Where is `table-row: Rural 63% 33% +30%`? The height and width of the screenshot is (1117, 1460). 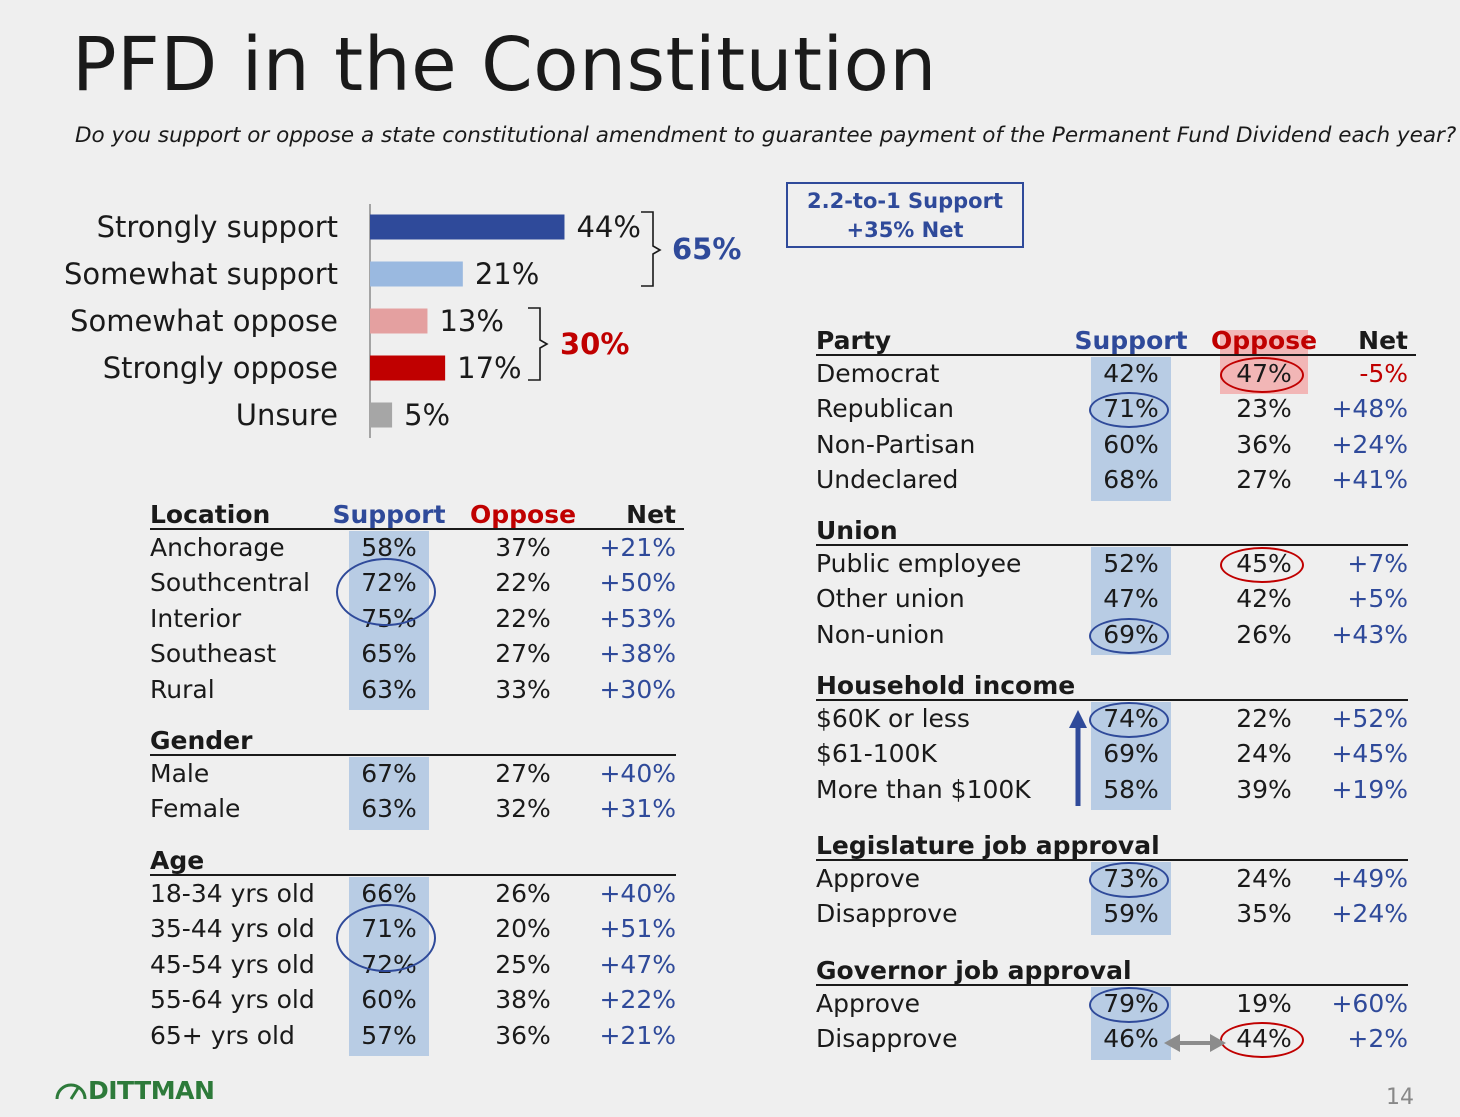 table-row: Rural 63% 33% +30% is located at coordinates (413, 692).